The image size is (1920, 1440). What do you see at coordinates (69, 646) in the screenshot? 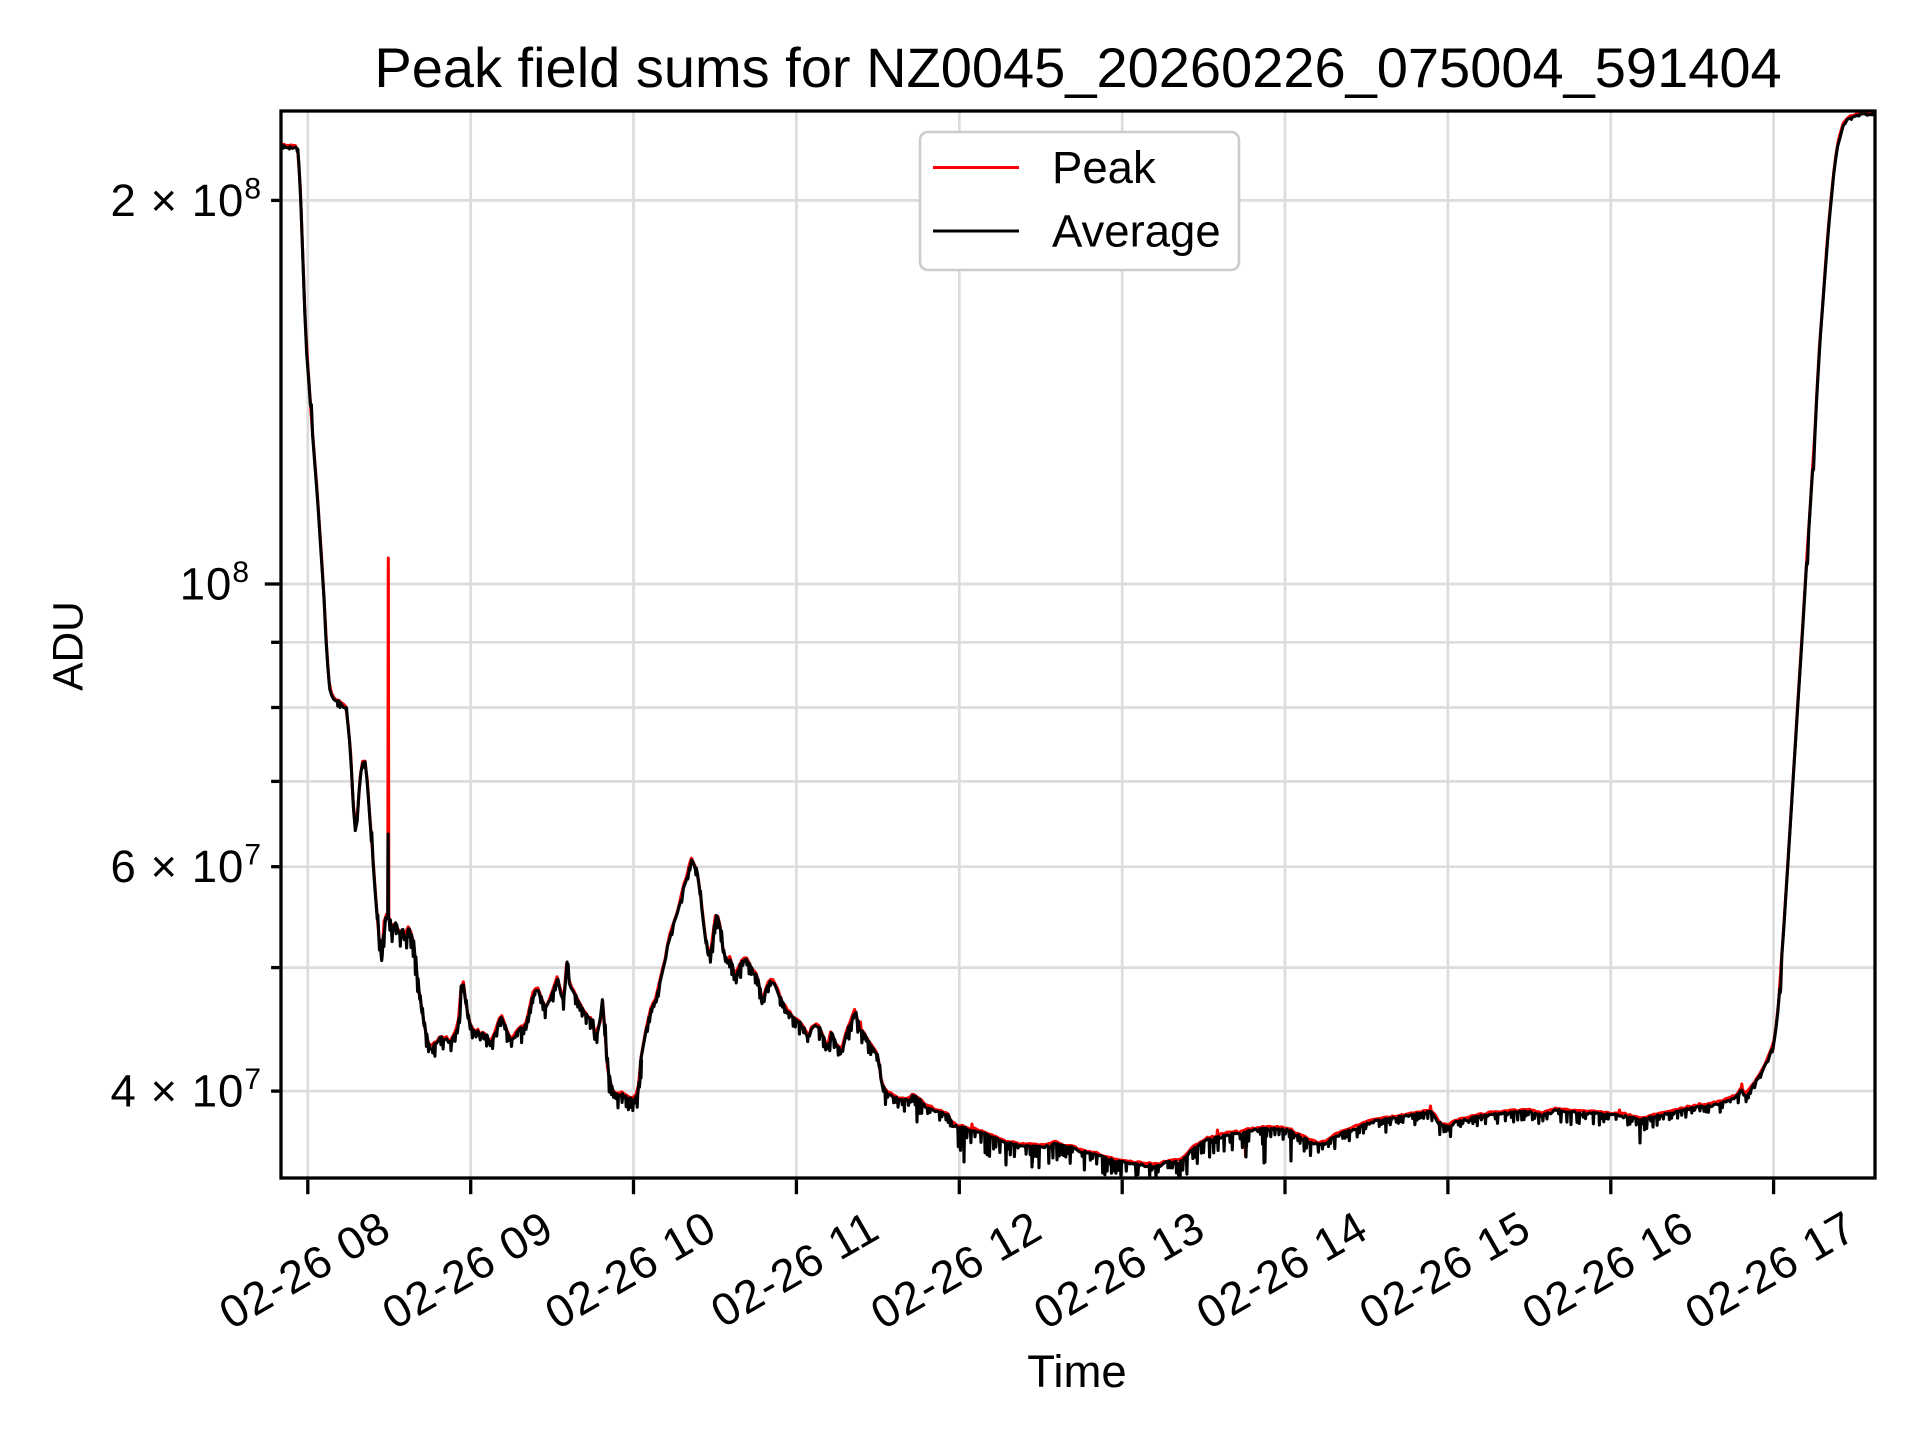
I see `svg-text: ADU` at bounding box center [69, 646].